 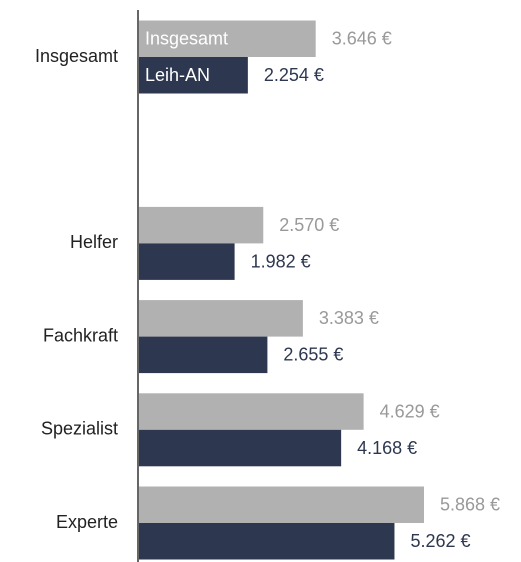 I want to click on legend-label: Insgesamt, so click(x=186, y=39).